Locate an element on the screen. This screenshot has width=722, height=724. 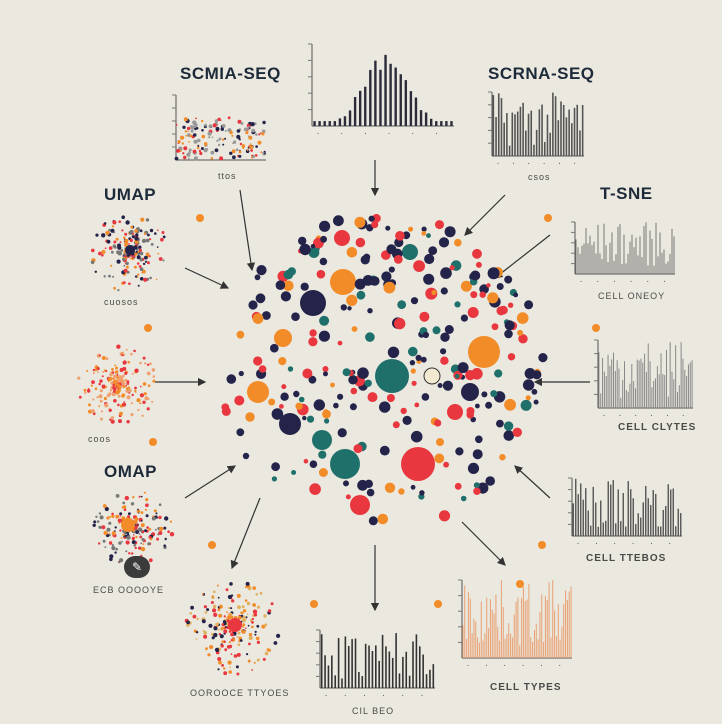
label-cell-clytes: CELL CLYTES is located at coordinates (657, 427).